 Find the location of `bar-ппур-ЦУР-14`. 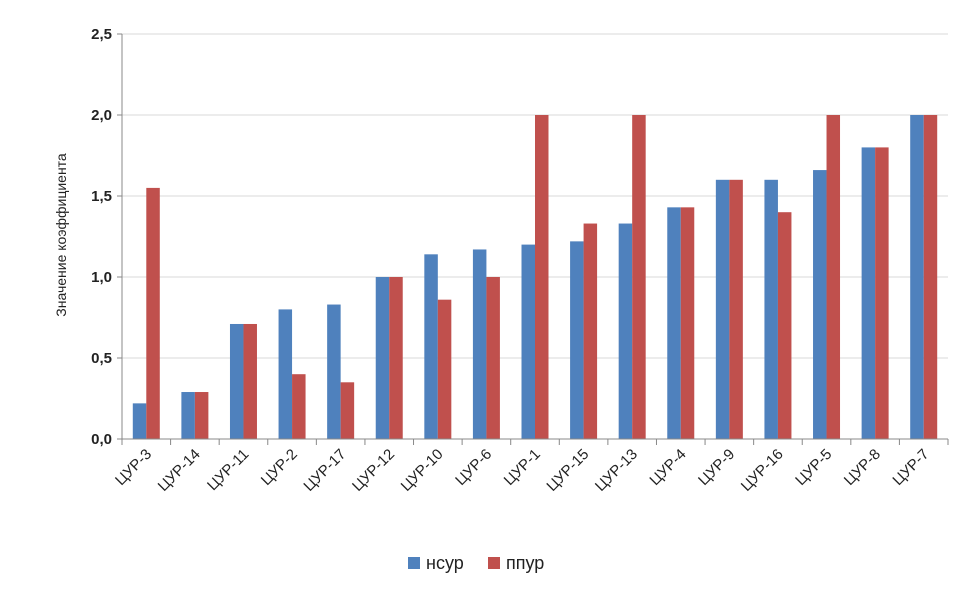

bar-ппур-ЦУР-14 is located at coordinates (201, 415).